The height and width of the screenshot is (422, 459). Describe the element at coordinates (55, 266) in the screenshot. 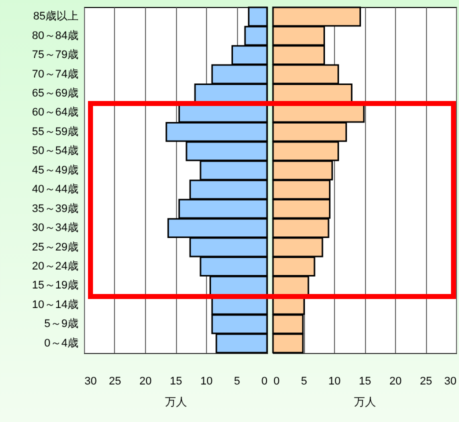

I see `y-tick-label: 20～24歳` at that location.